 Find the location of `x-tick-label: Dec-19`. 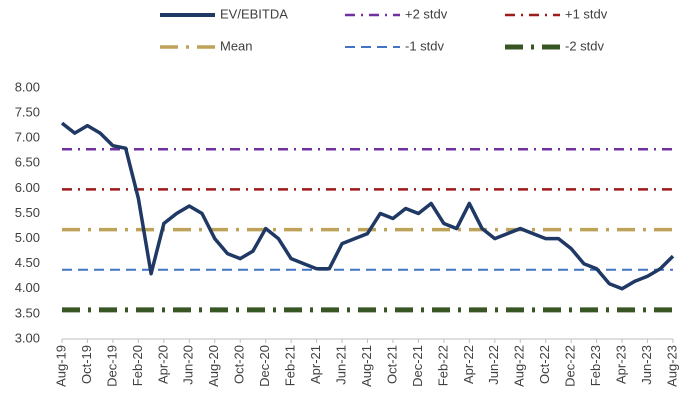

x-tick-label: Dec-19 is located at coordinates (111, 366).